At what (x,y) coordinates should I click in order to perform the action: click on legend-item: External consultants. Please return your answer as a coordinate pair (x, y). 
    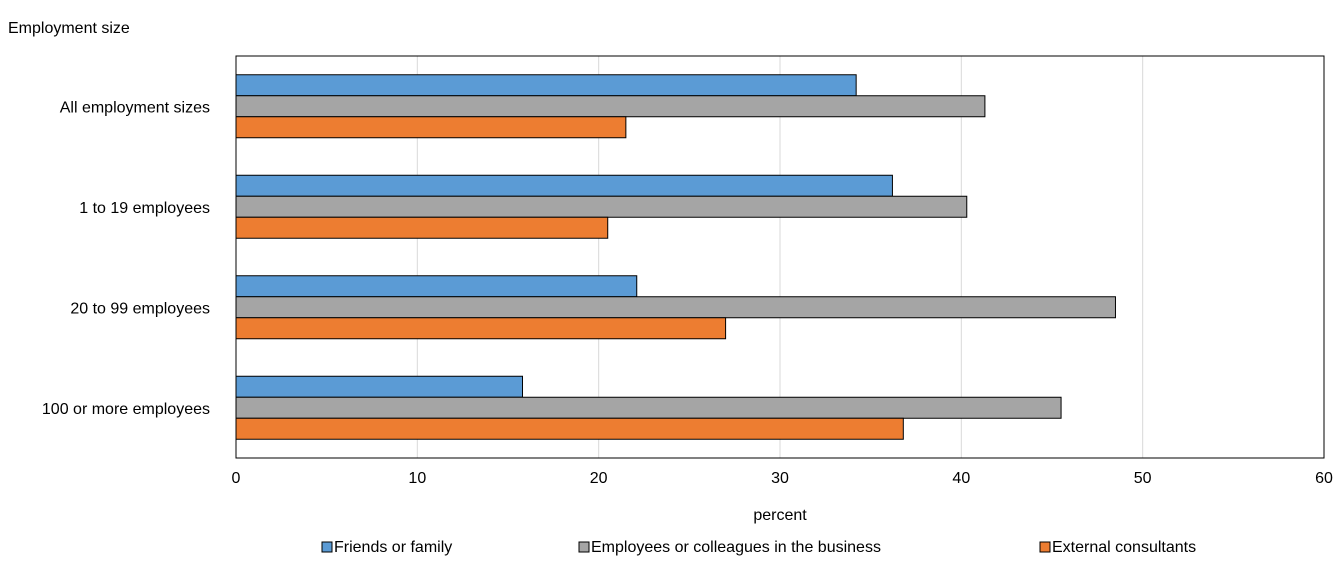
    Looking at the image, I should click on (1117, 547).